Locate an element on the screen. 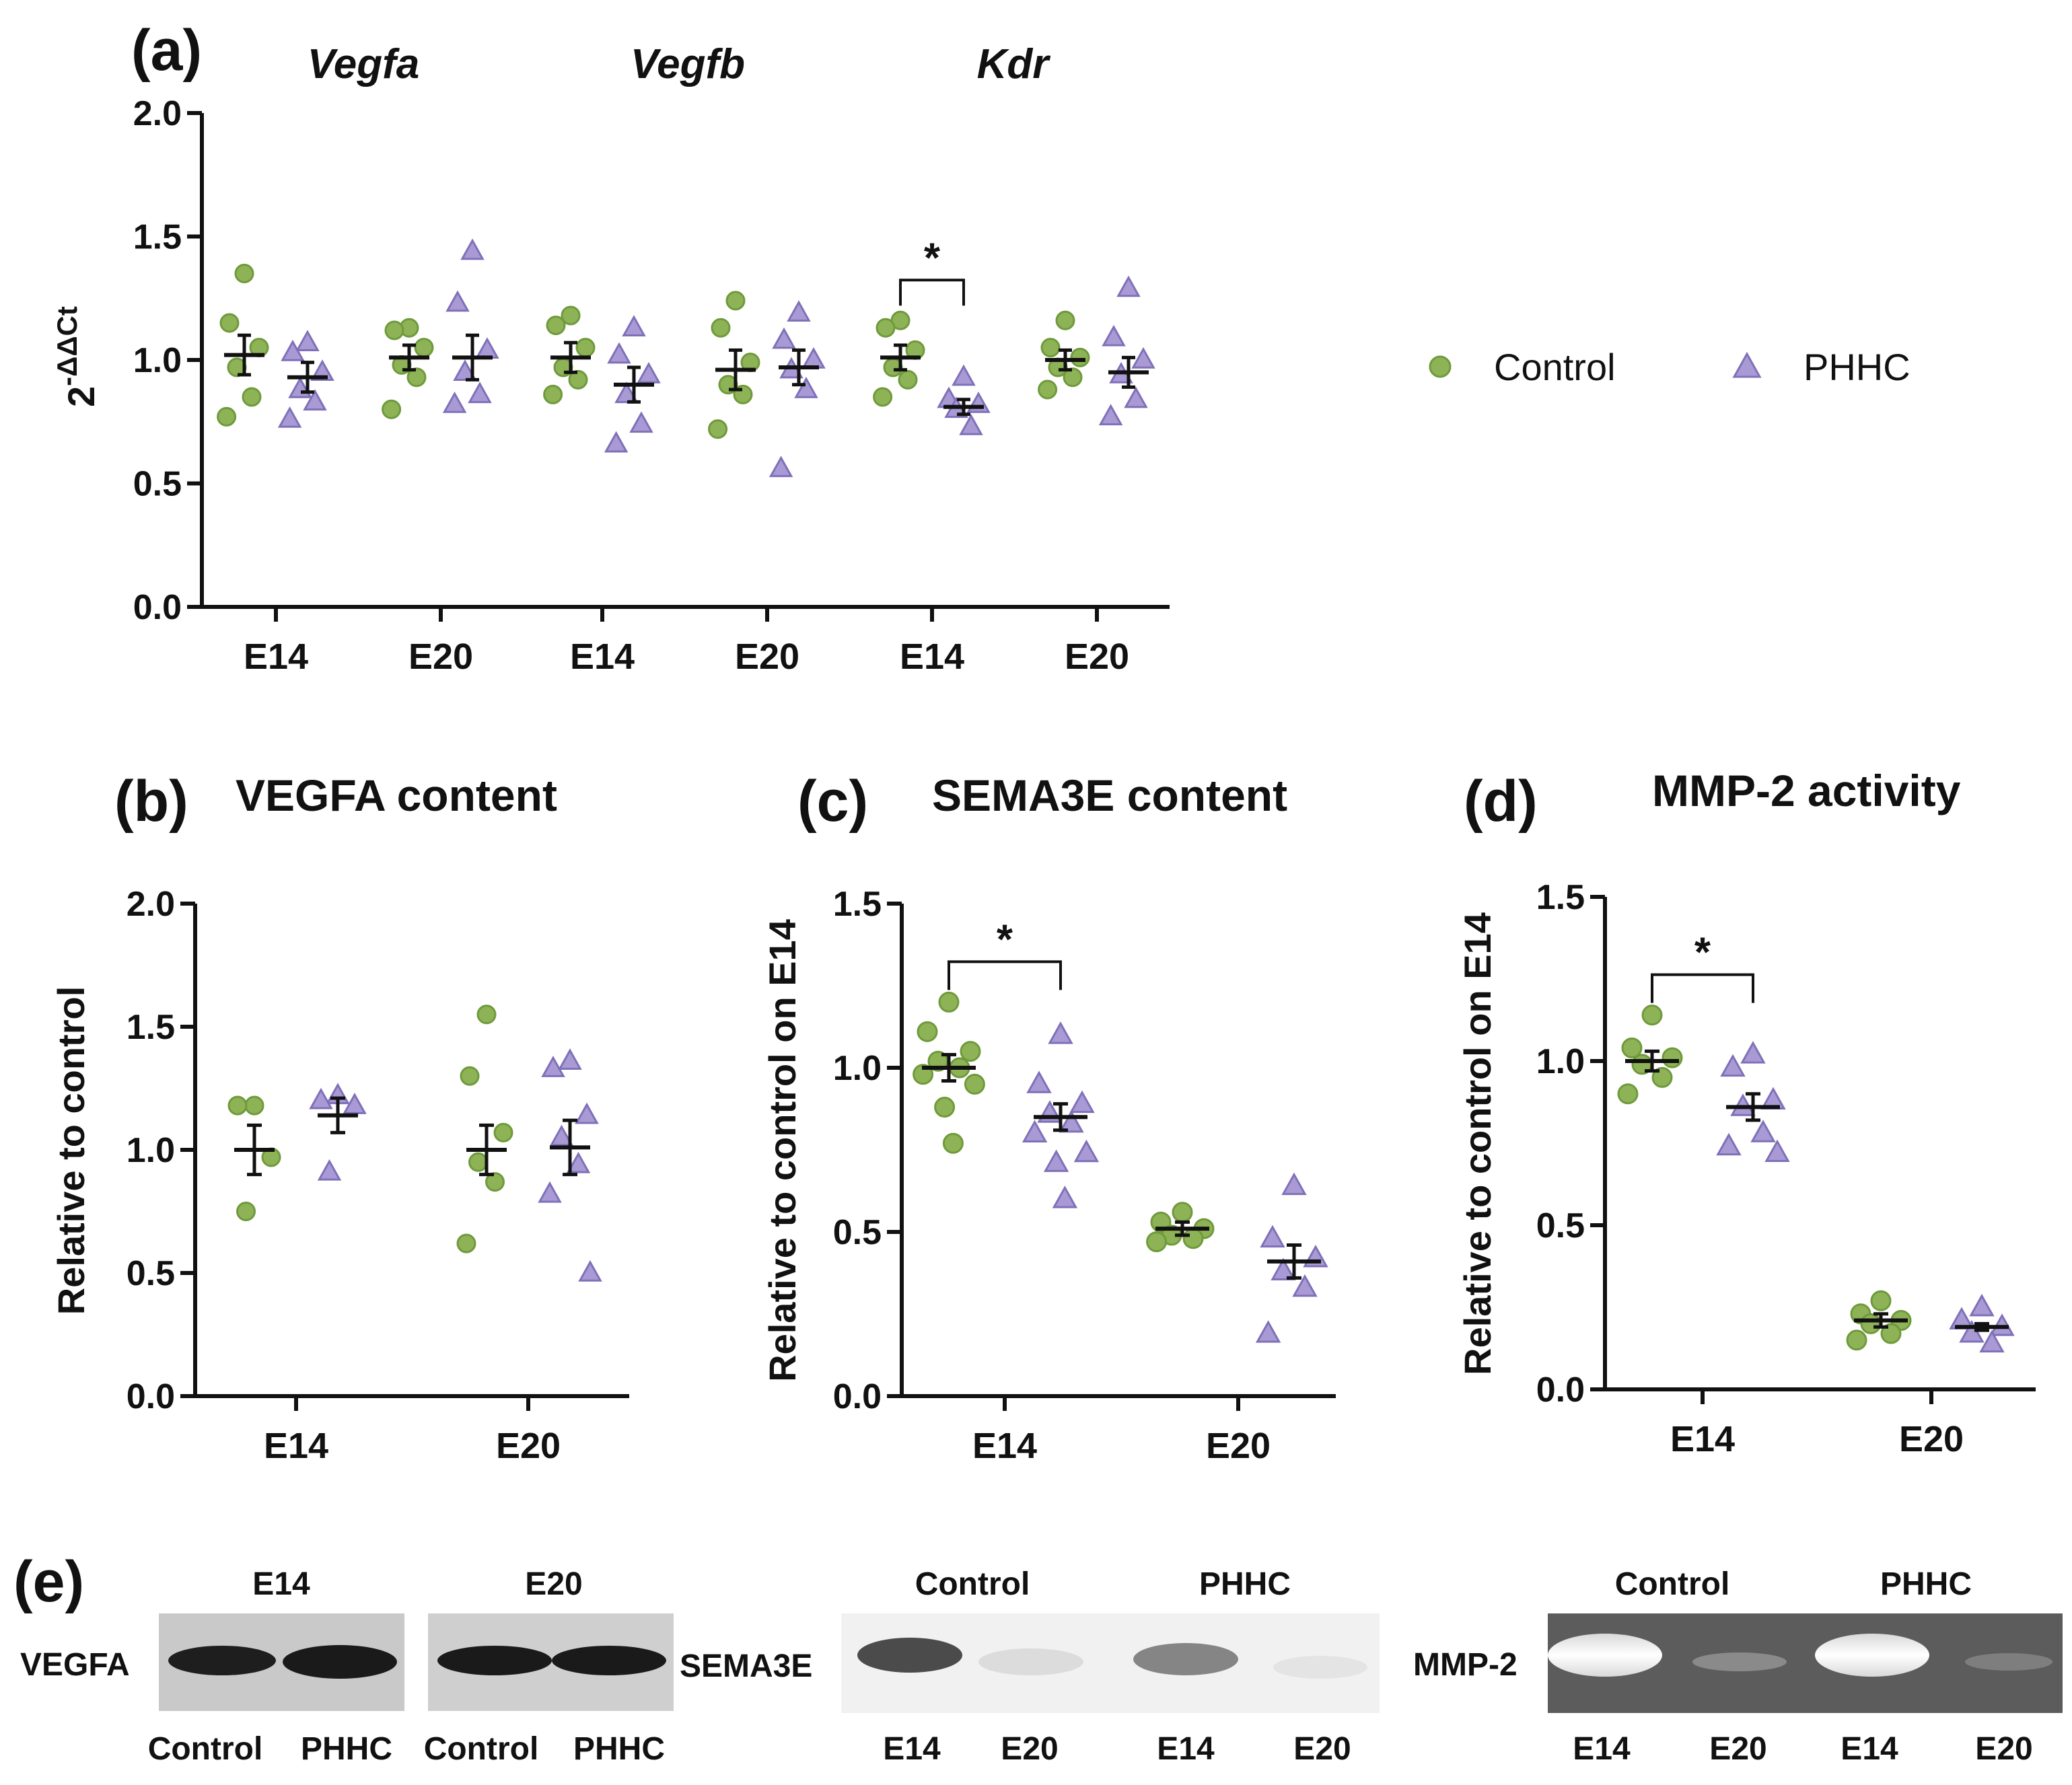  mmp2-lane-label: E14 is located at coordinates (1602, 1749).